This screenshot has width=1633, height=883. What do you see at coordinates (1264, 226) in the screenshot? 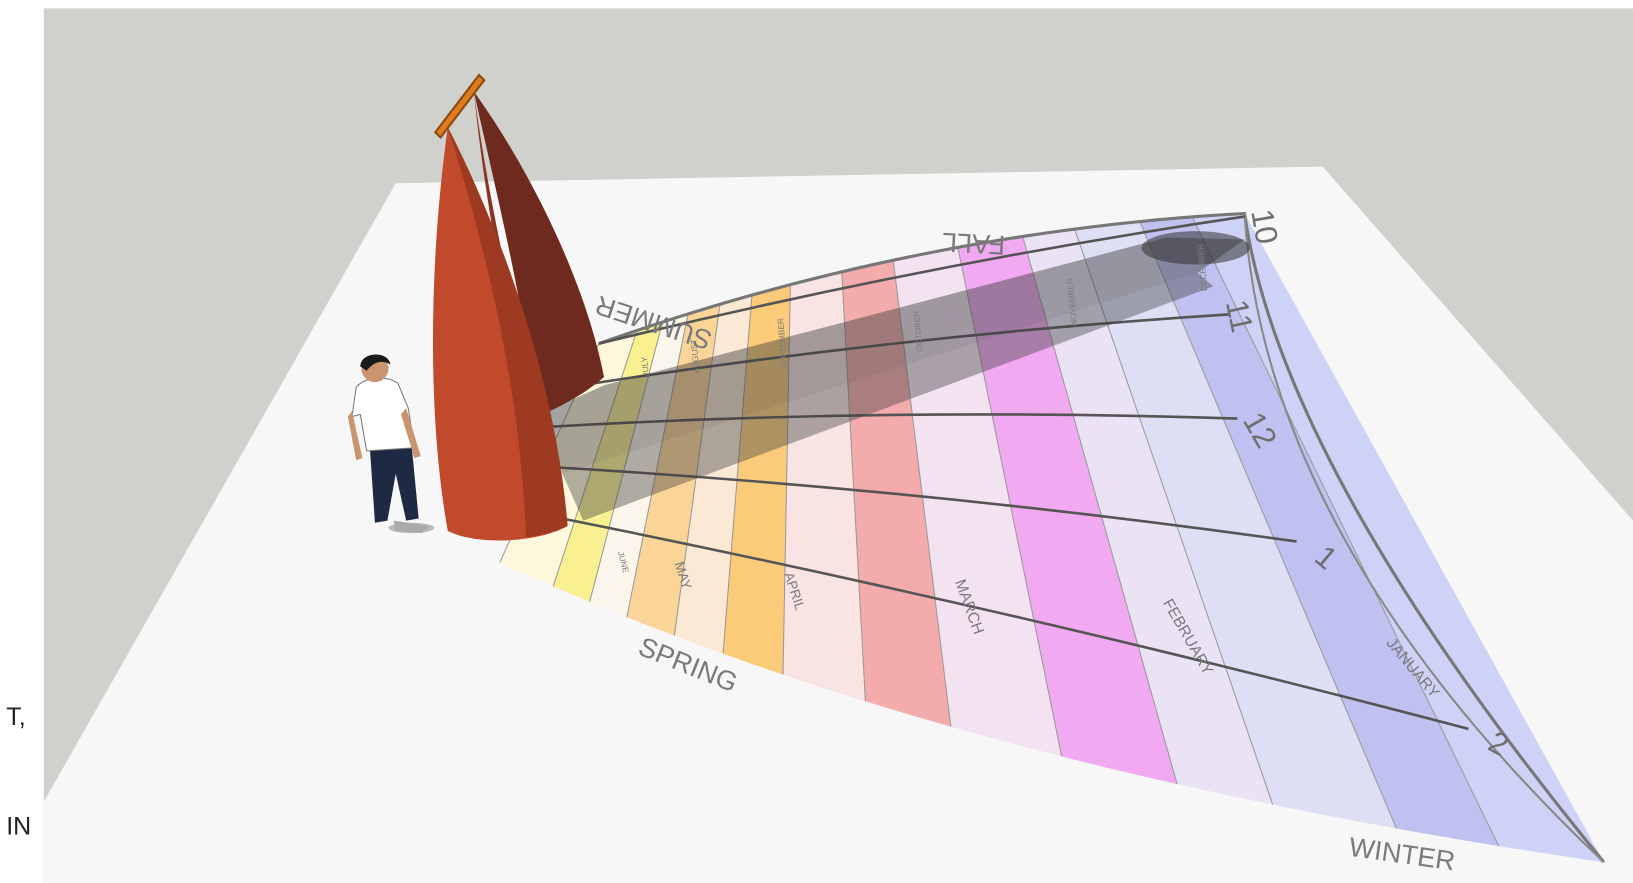
I see `hour-label: 10` at bounding box center [1264, 226].